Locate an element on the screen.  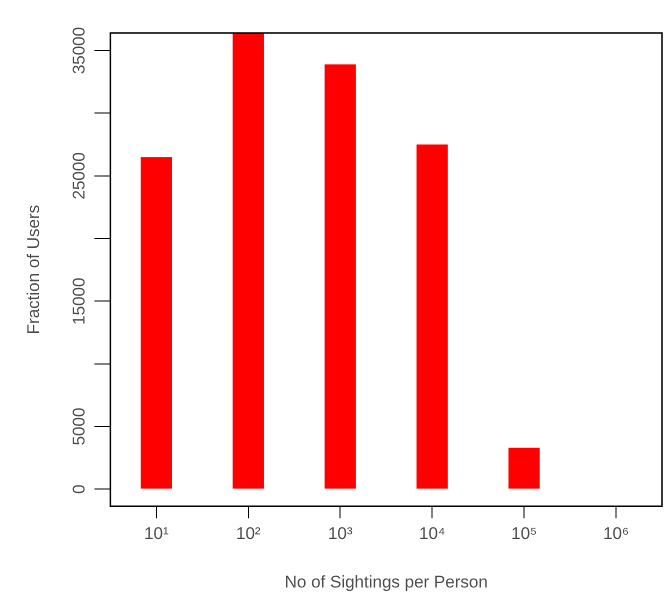
x-axis-title: No of Sightings per Person is located at coordinates (386, 582).